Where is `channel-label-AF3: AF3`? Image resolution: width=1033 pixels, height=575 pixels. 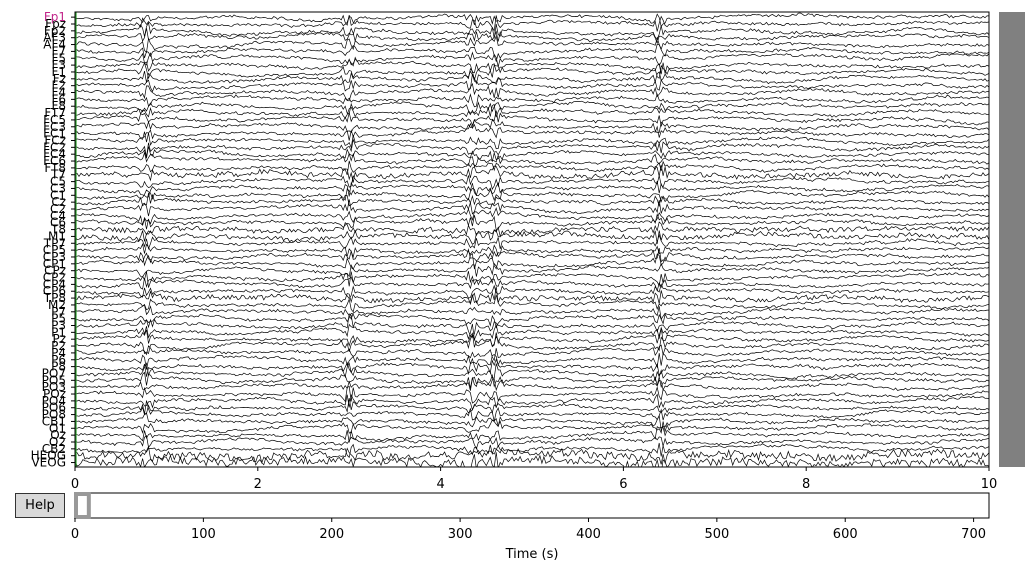 channel-label-AF3: AF3 is located at coordinates (54, 38).